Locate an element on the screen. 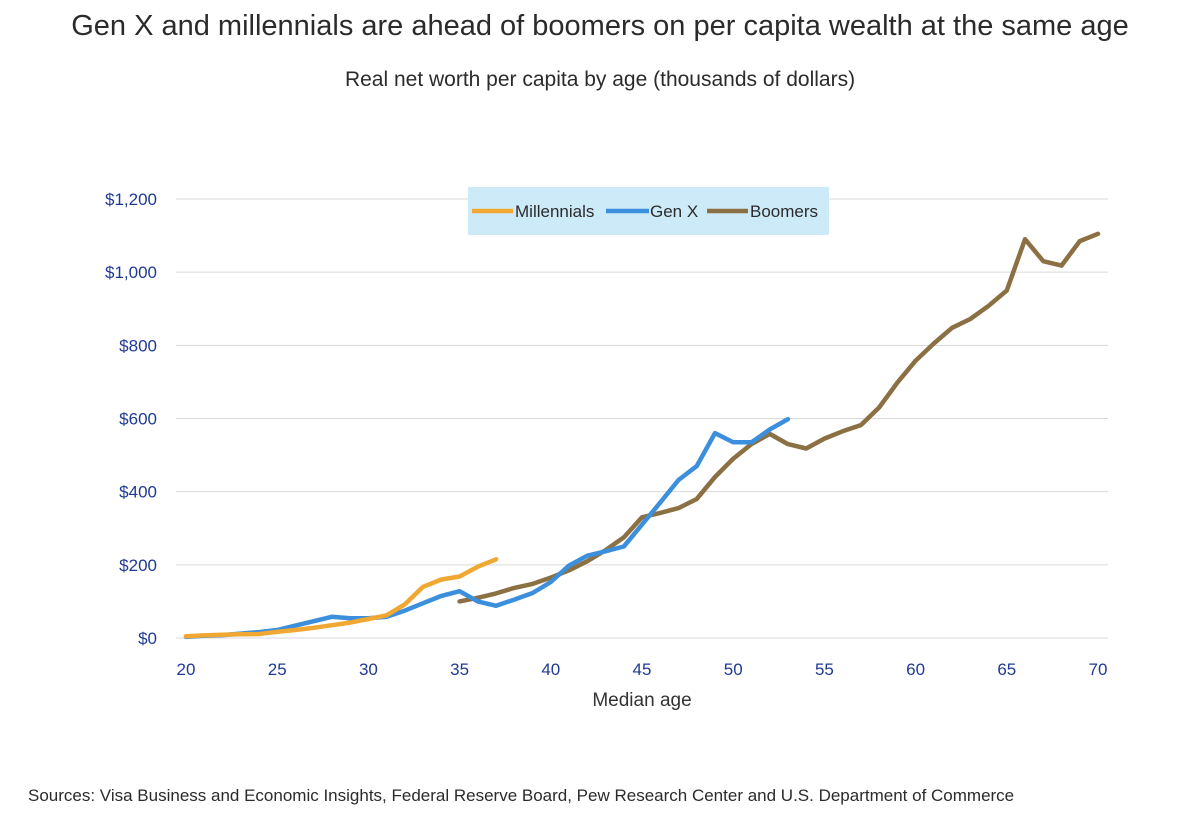 This screenshot has height=824, width=1200. y-tick-label: $600 is located at coordinates (138, 419).